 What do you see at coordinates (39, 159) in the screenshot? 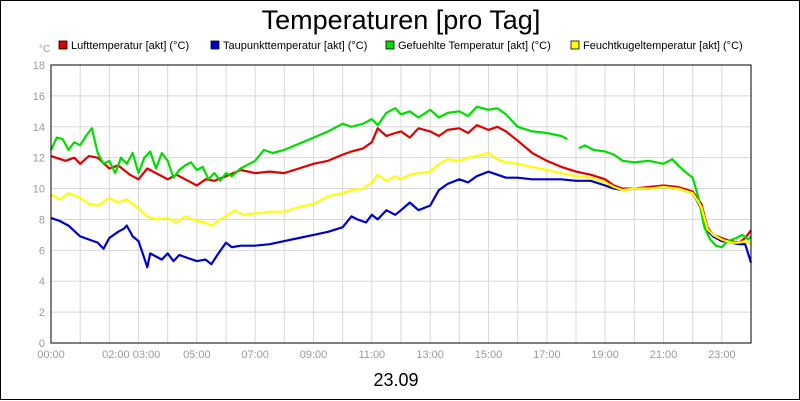
I see `y-tick-label: 12` at bounding box center [39, 159].